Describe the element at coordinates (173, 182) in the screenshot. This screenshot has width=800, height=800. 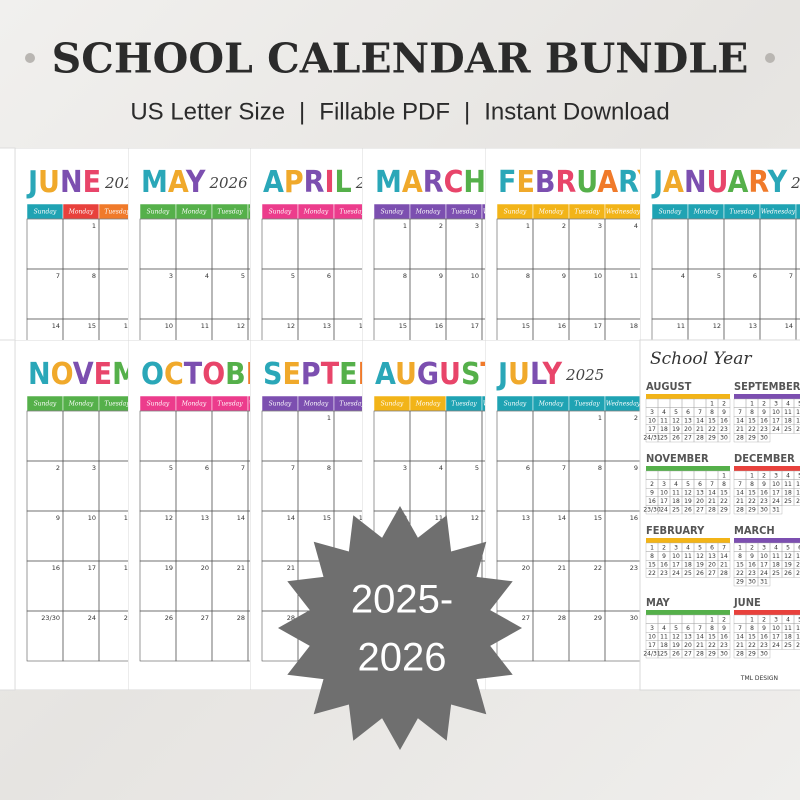
I see `month-name: MAY` at that location.